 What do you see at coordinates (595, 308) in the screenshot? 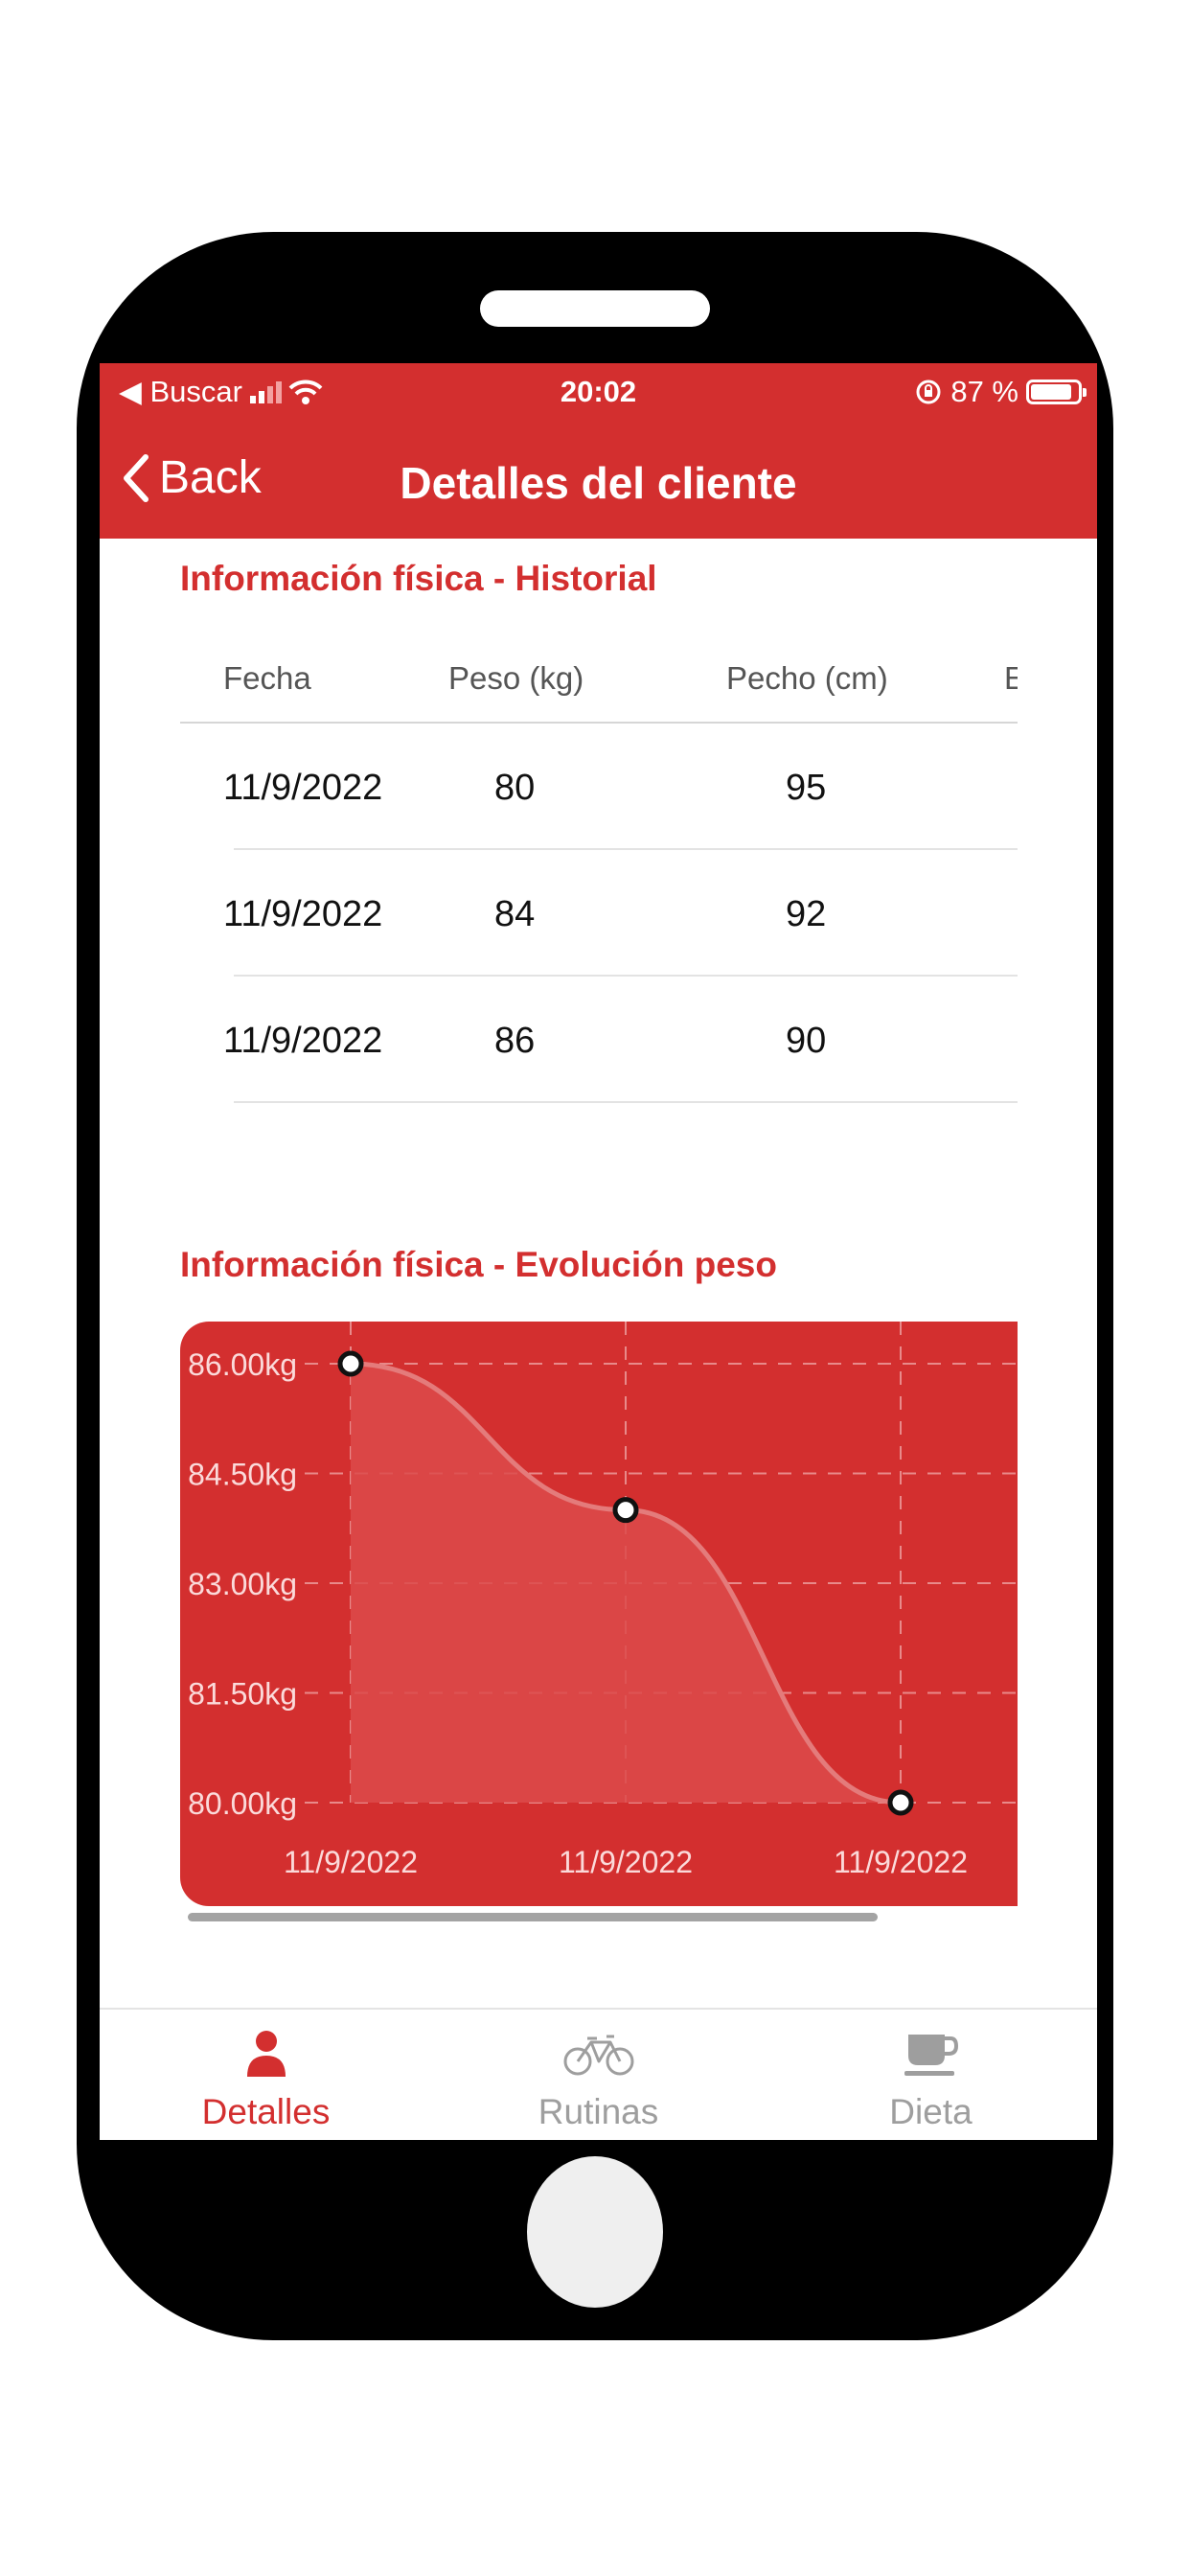
I see `phone-speaker` at bounding box center [595, 308].